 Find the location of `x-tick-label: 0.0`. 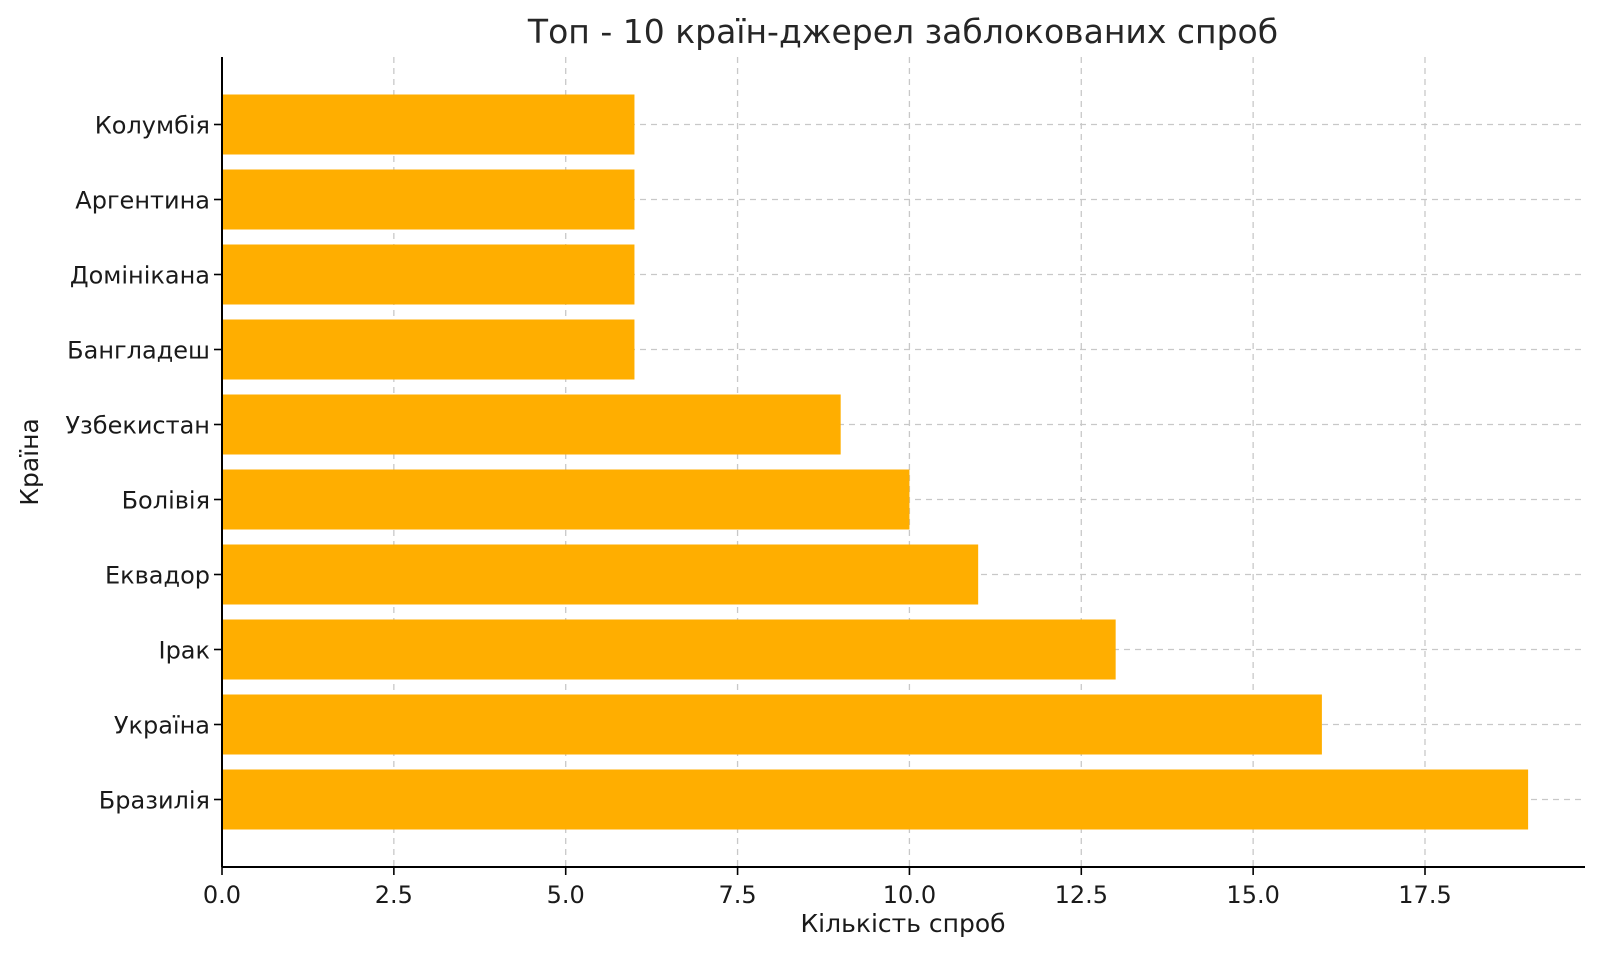

x-tick-label: 0.0 is located at coordinates (222, 895).